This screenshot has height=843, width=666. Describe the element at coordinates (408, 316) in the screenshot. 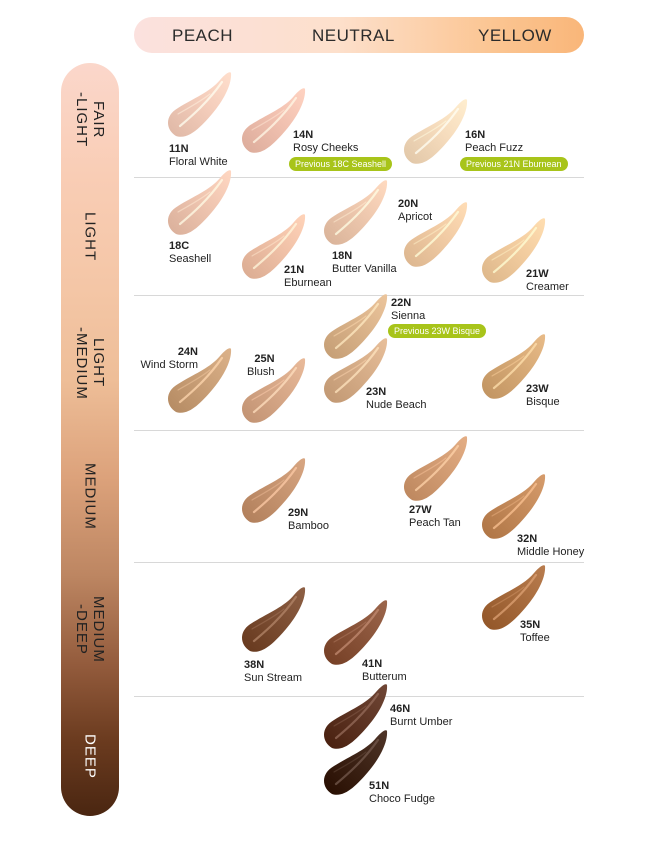

I see `shade-name: Sienna` at that location.